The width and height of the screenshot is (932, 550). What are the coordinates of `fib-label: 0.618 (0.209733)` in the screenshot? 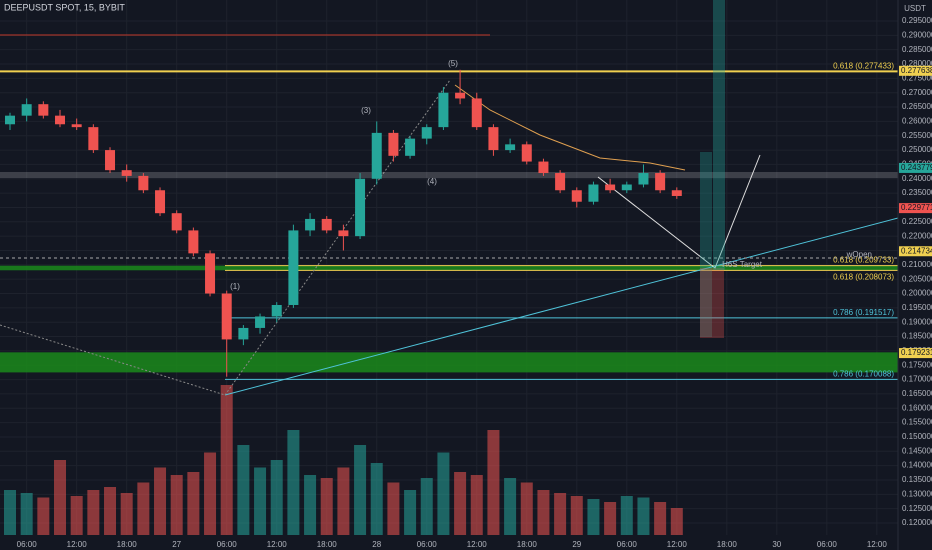 It's located at (863, 260).